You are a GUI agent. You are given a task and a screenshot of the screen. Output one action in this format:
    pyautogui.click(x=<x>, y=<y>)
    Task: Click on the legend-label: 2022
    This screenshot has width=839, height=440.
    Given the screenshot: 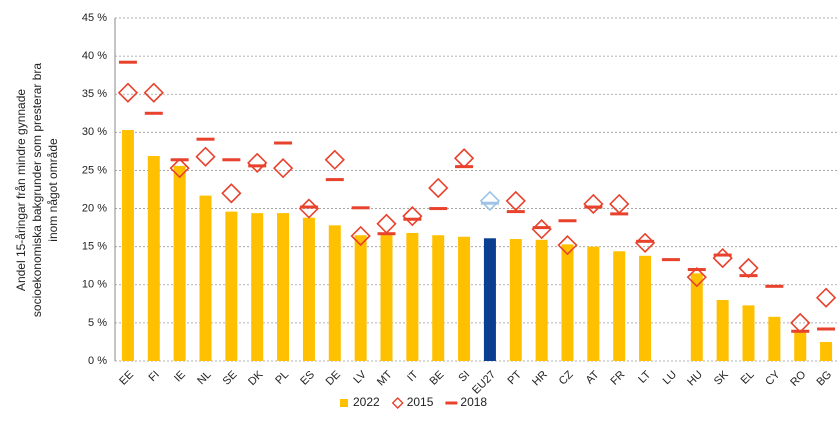 What is the action you would take?
    pyautogui.click(x=366, y=402)
    